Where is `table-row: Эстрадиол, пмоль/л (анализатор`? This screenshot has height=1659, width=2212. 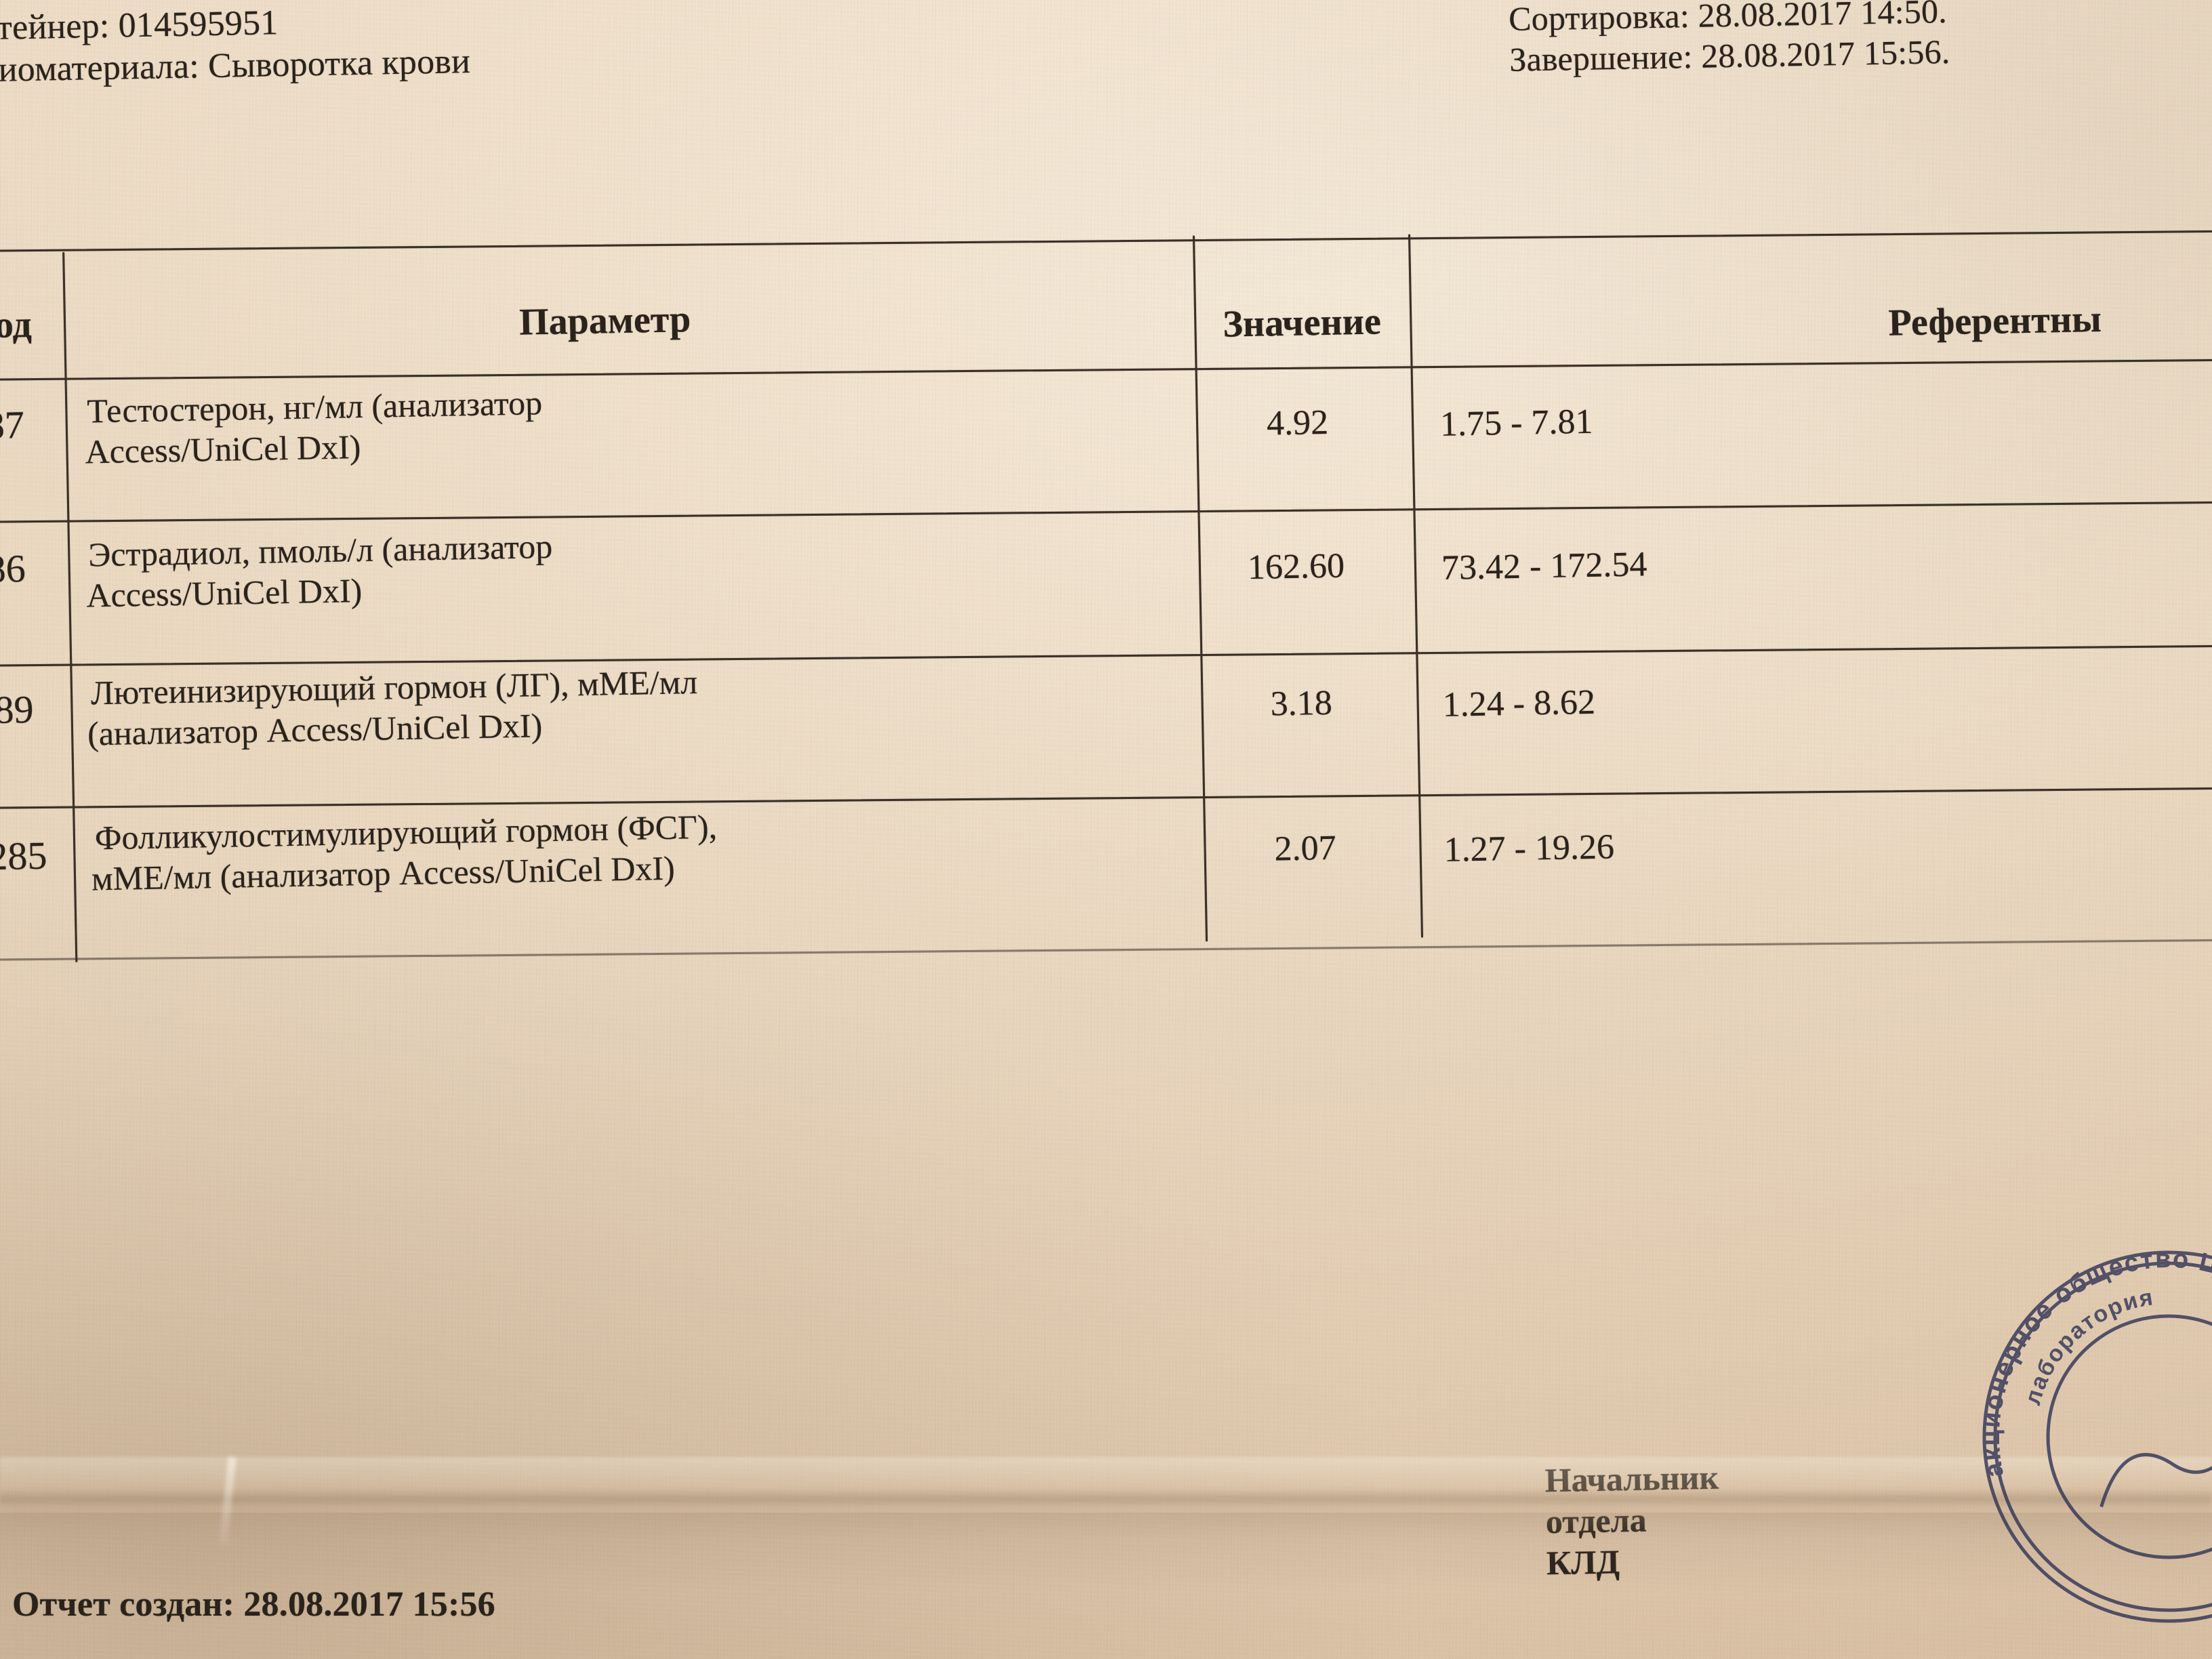
table-row: Эстрадиол, пмоль/л (анализатор is located at coordinates (320, 550).